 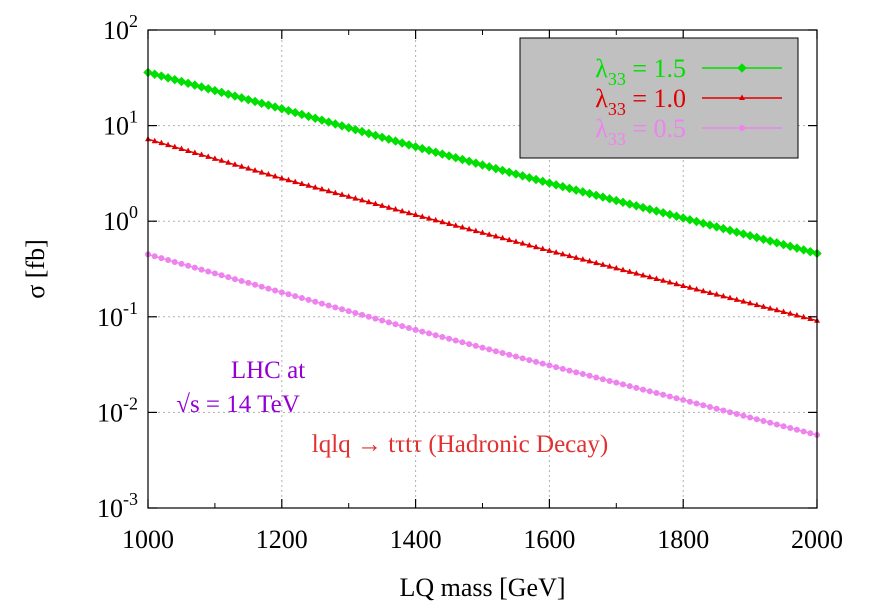 I want to click on annotation-process: lqlq → tτtτ (Hadronic Decay), so click(x=460, y=444).